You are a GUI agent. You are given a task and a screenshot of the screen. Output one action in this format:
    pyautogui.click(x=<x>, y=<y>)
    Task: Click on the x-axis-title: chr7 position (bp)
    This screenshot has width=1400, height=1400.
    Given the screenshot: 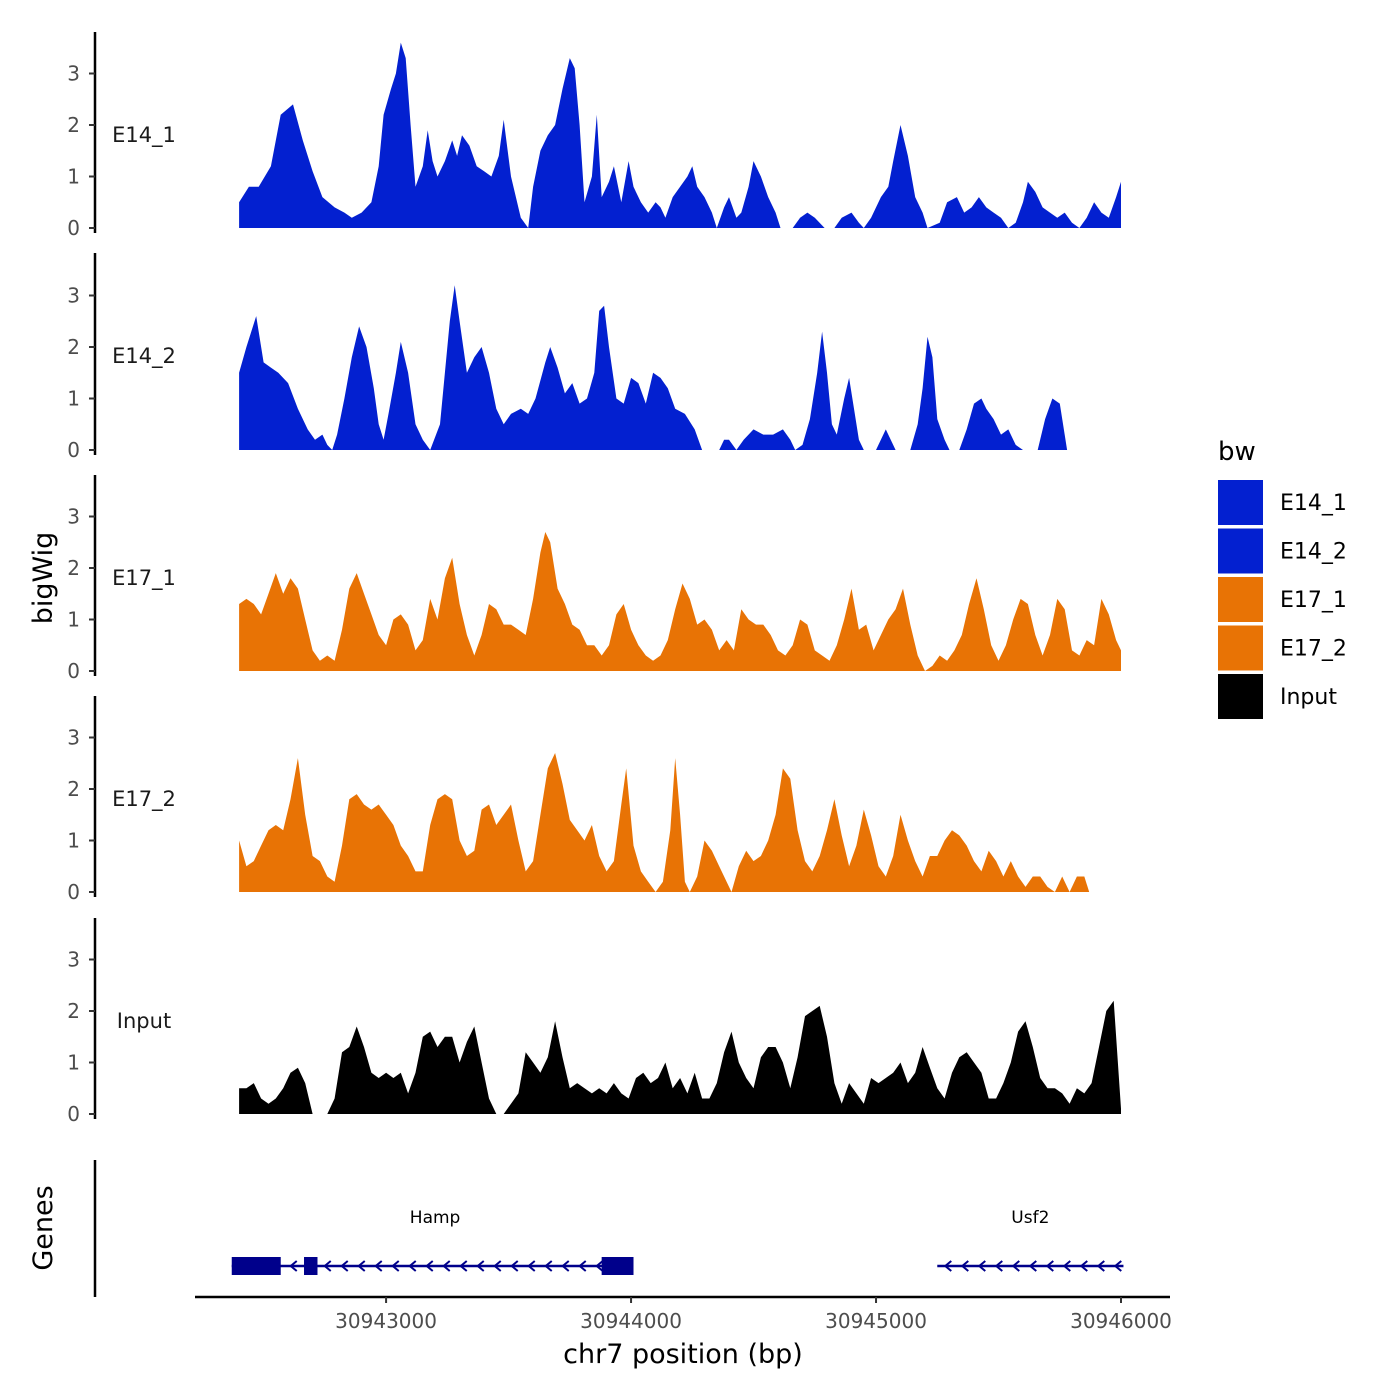 What is the action you would take?
    pyautogui.click(x=683, y=1354)
    